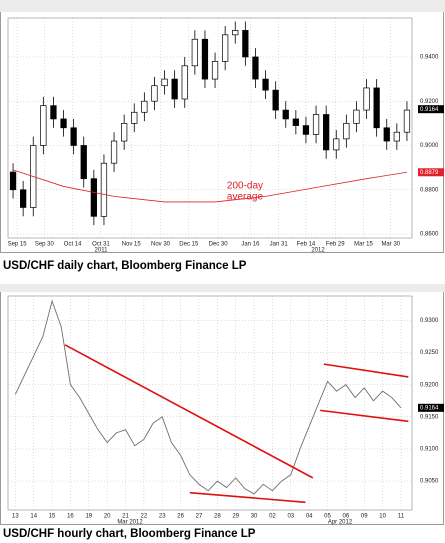 This screenshot has width=445, height=543. Describe the element at coordinates (245, 197) in the screenshot. I see `annotation: average` at that location.